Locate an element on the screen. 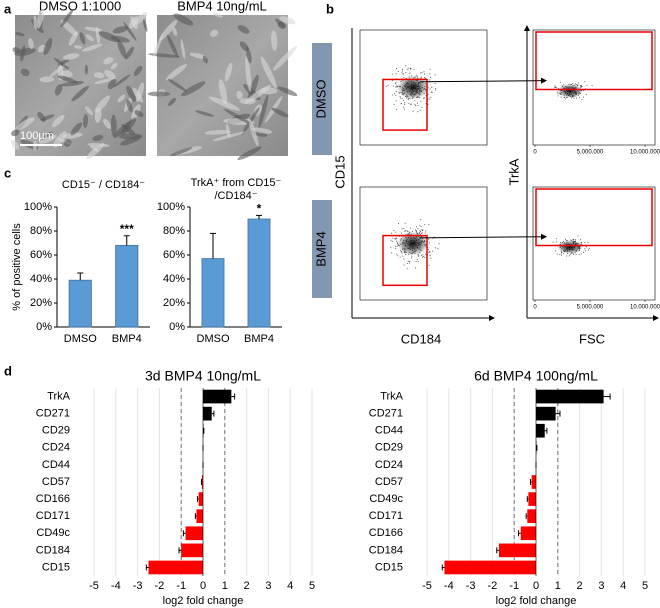  y-tick-label: 0% is located at coordinates (177, 327).